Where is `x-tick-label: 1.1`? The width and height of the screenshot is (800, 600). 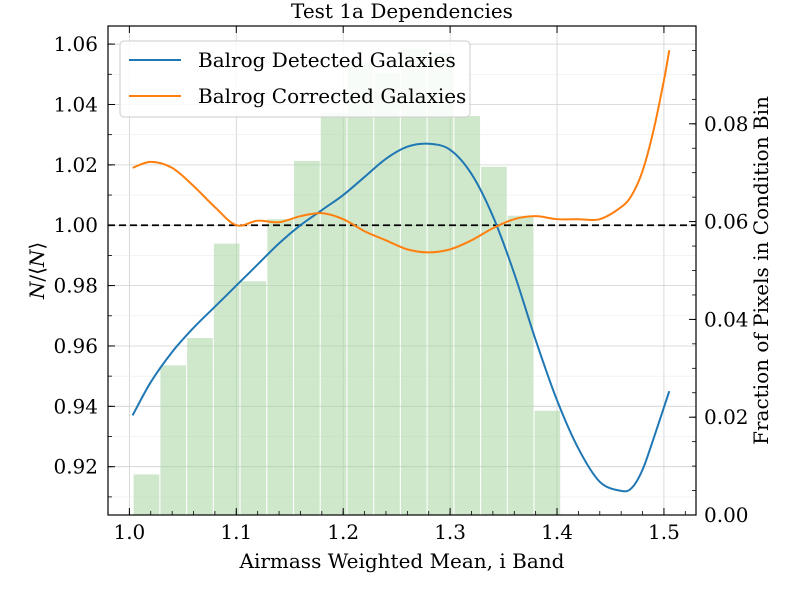 x-tick-label: 1.1 is located at coordinates (236, 532).